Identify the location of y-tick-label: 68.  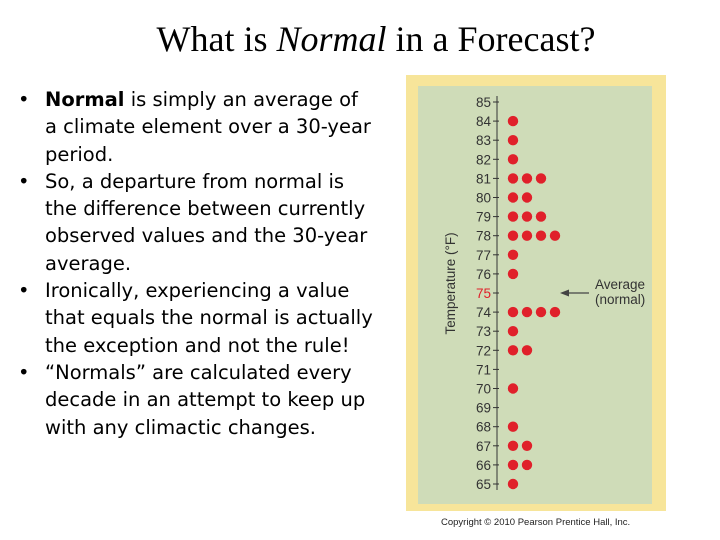
(483, 427).